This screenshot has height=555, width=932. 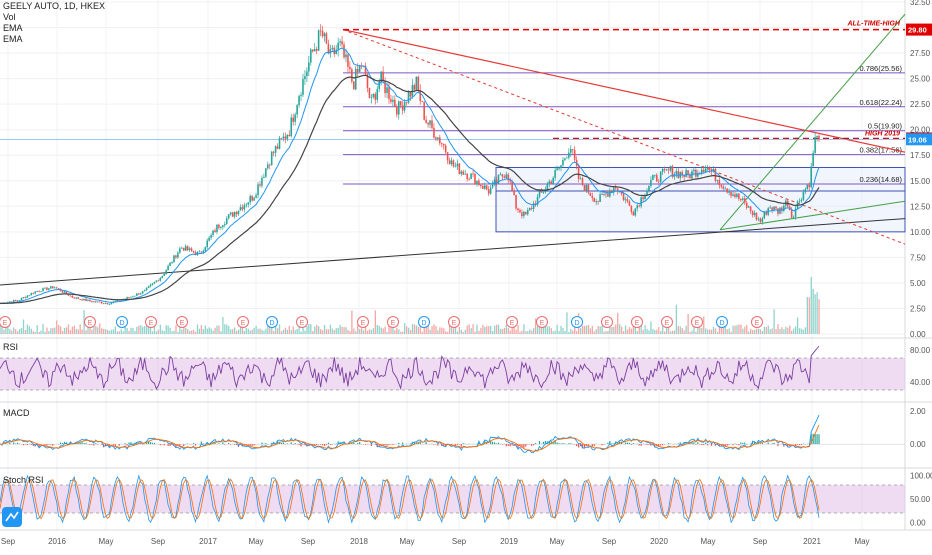 What do you see at coordinates (54, 6) in the screenshot?
I see `symbol-title: GEELY AUTO, 1D, HKEX` at bounding box center [54, 6].